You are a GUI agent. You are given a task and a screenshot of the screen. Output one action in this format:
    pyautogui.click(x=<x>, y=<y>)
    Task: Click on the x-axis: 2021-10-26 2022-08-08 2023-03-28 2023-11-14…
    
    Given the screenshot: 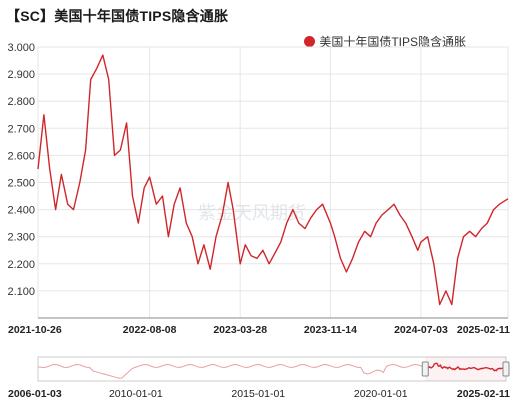 What is the action you would take?
    pyautogui.click(x=259, y=330)
    